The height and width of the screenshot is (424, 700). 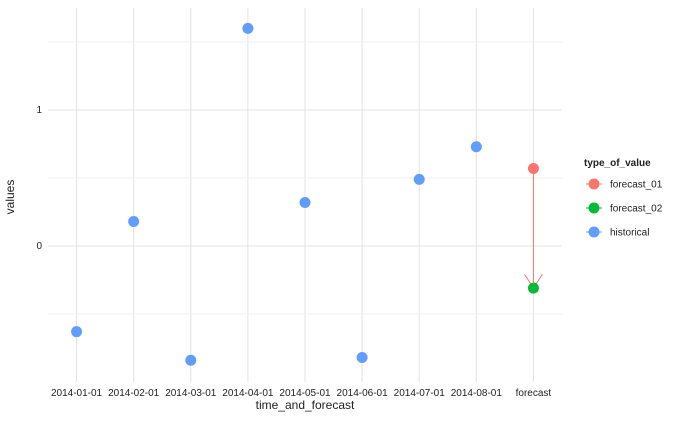 What do you see at coordinates (134, 393) in the screenshot?
I see `x-tick-label: 2014-02-01` at bounding box center [134, 393].